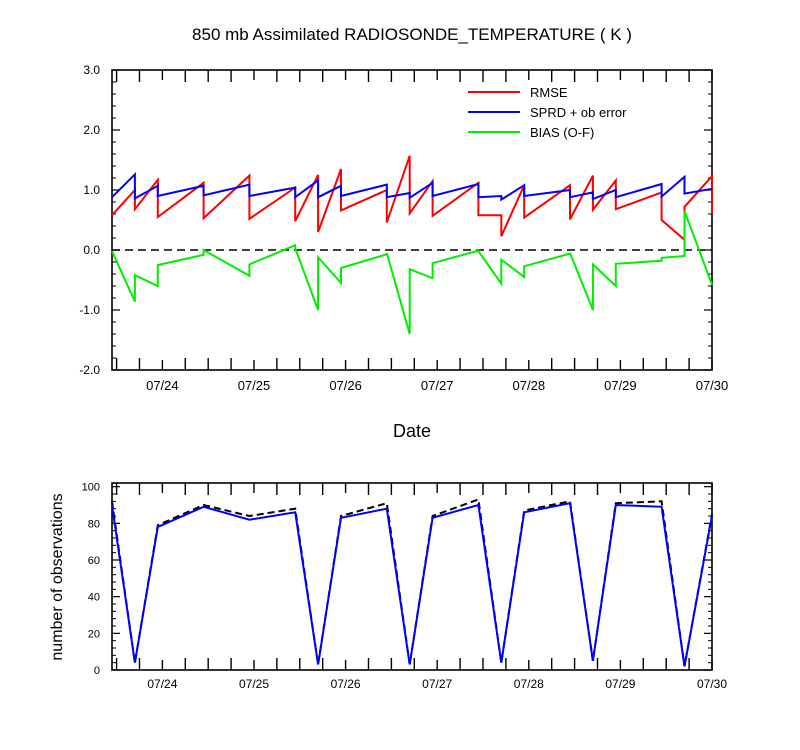 This screenshot has width=800, height=750. Describe the element at coordinates (97, 671) in the screenshot. I see `y-tick-label: 0` at that location.